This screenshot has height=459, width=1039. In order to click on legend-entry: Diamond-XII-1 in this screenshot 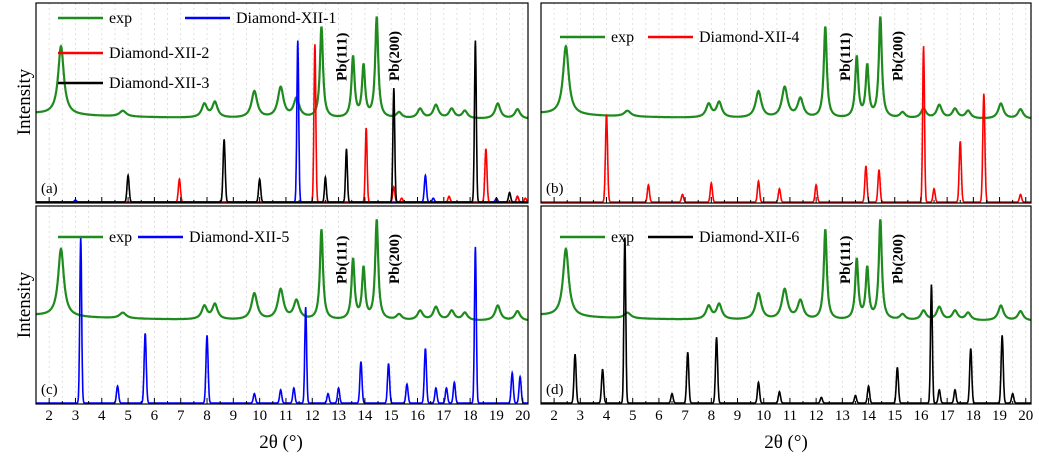, I will do `click(286, 18)`.